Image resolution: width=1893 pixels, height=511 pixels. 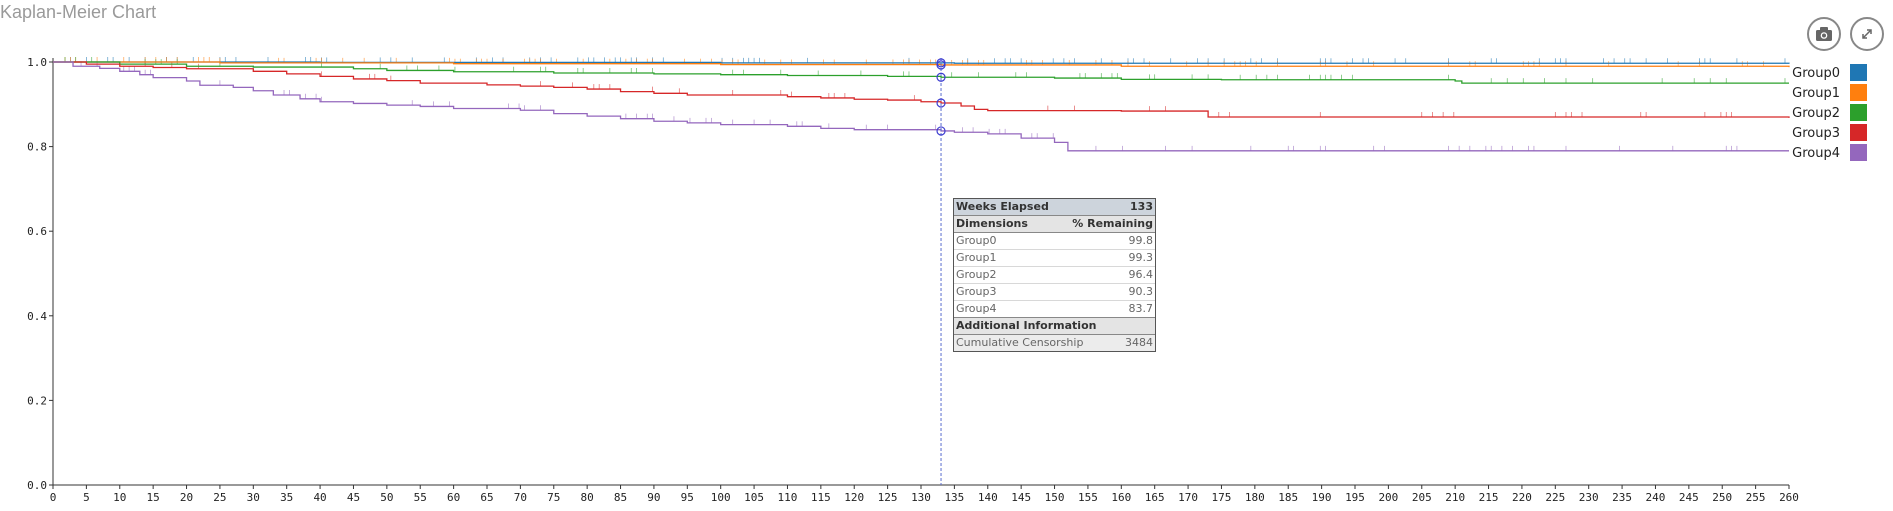 I want to click on x-tick-label: 225, so click(x=1555, y=497).